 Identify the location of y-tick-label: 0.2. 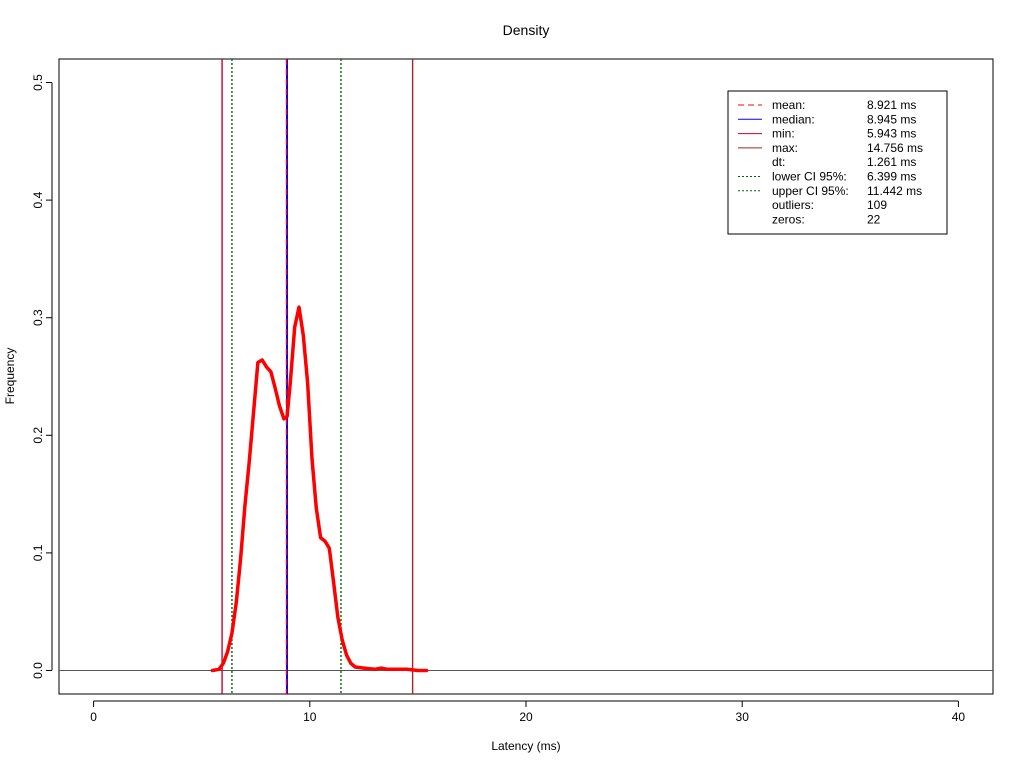
(38, 435).